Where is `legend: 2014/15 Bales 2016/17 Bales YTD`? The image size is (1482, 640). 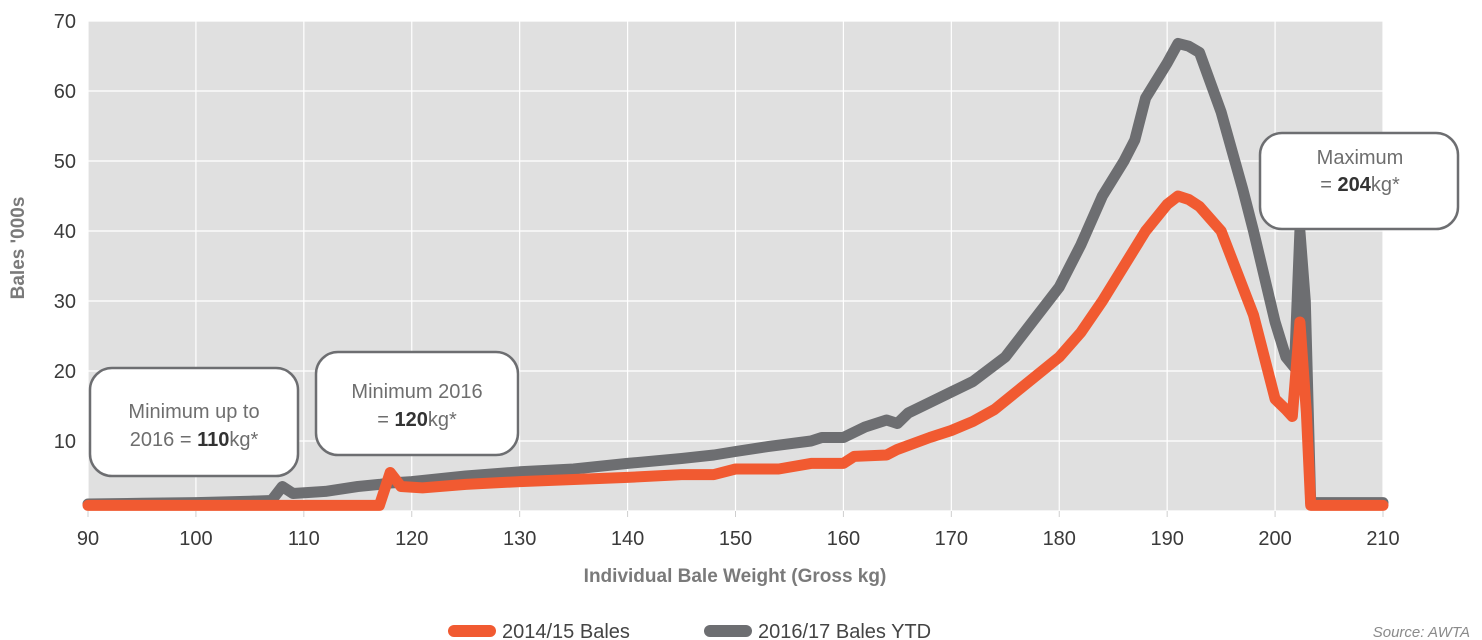 legend: 2014/15 Bales 2016/17 Bales YTD is located at coordinates (689, 630).